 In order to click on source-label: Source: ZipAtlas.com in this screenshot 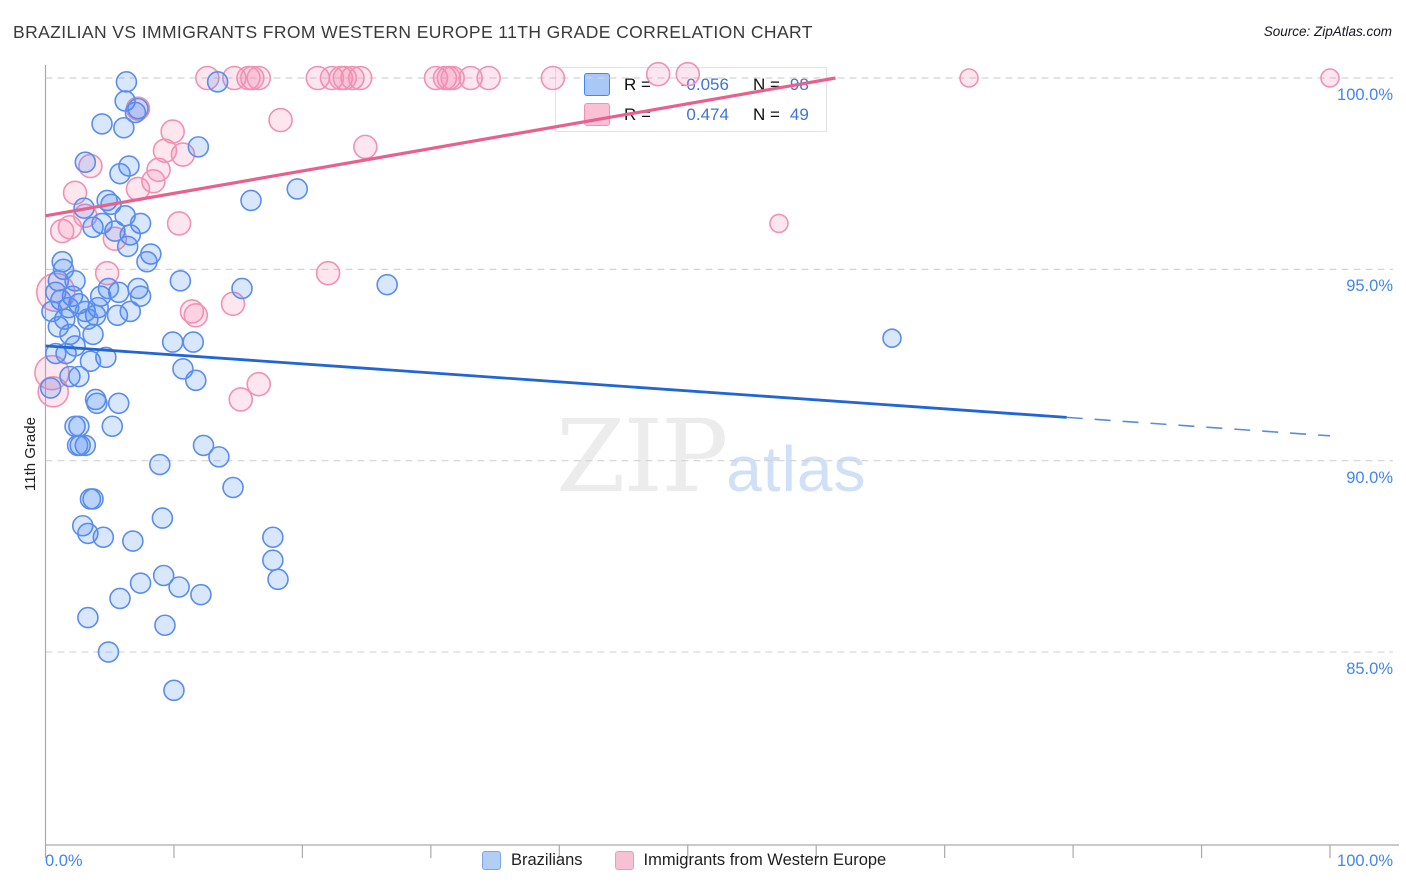, I will do `click(1327, 31)`.